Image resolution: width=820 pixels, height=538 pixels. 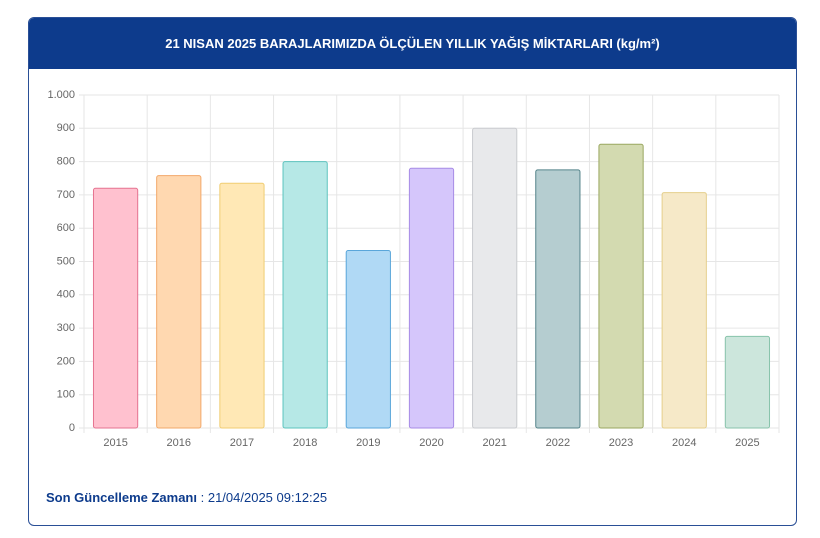 I want to click on x-tick-label: 2015, so click(x=115, y=443).